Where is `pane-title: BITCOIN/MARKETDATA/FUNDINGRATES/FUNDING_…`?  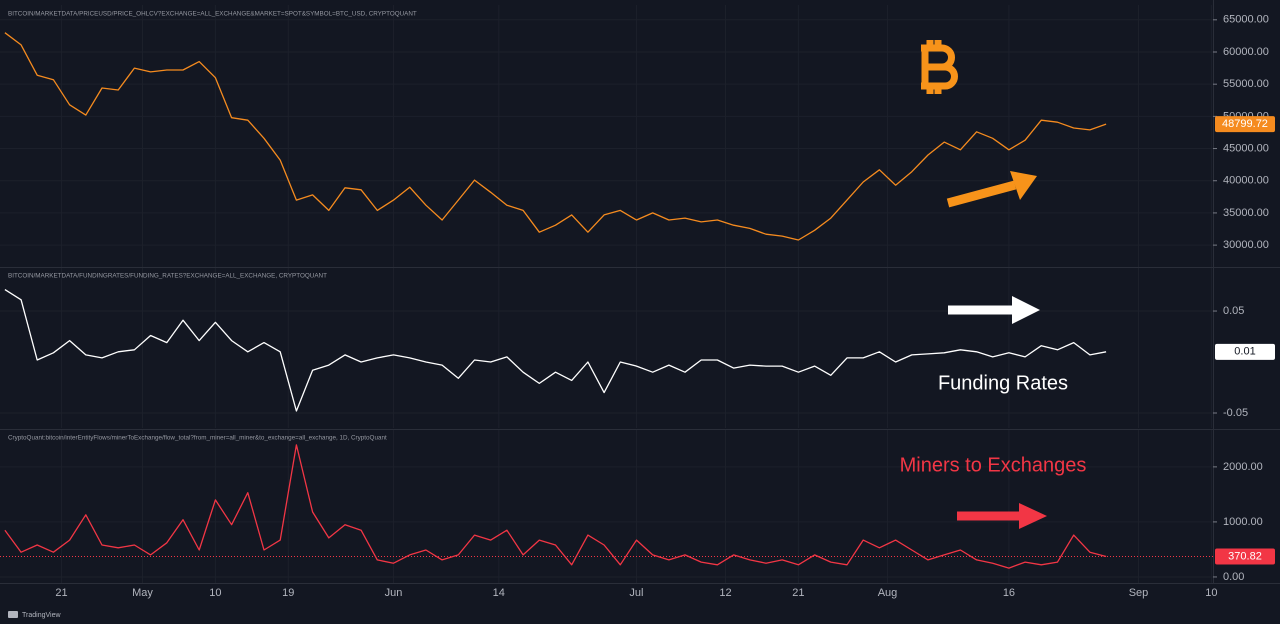 pane-title: BITCOIN/MARKETDATA/FUNDINGRATES/FUNDING_… is located at coordinates (167, 276).